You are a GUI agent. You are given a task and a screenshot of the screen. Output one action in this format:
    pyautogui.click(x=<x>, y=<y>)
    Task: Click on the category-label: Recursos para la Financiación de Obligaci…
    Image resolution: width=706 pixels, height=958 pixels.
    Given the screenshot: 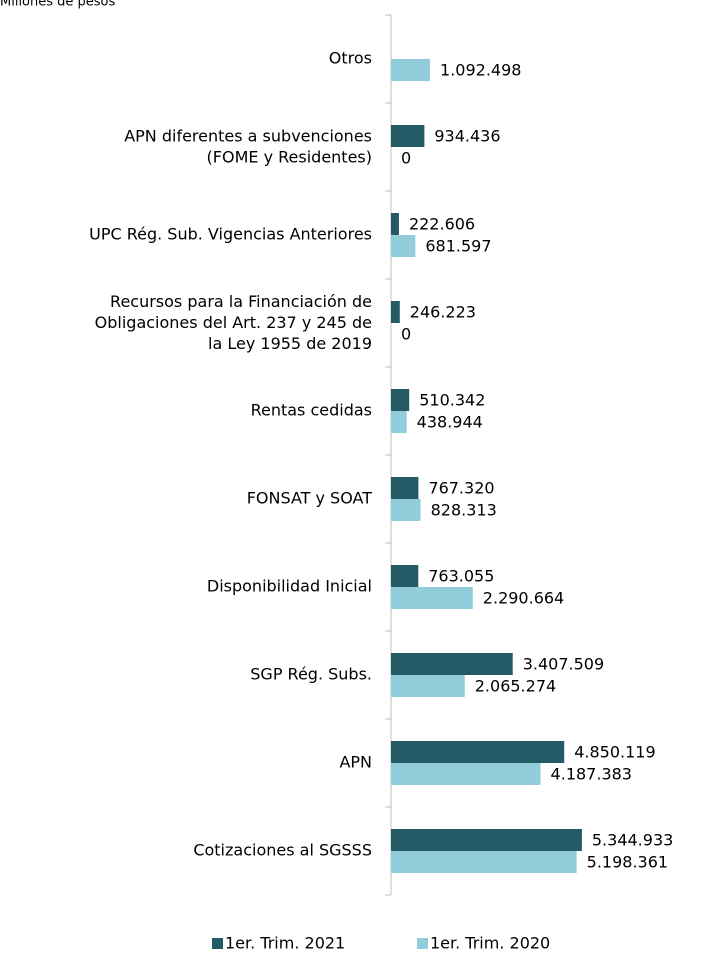 What is the action you would take?
    pyautogui.click(x=233, y=322)
    